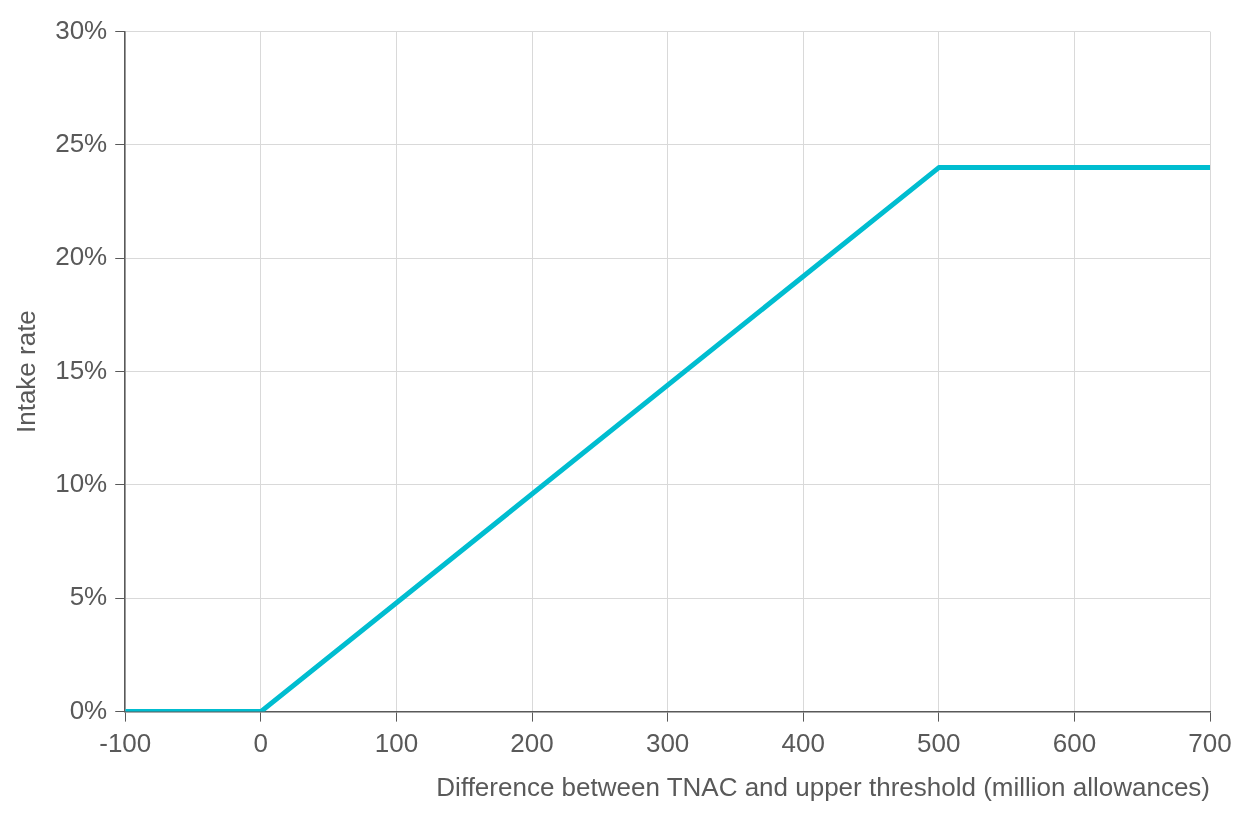 The width and height of the screenshot is (1258, 816). What do you see at coordinates (125, 743) in the screenshot?
I see `x-tick-label: -100` at bounding box center [125, 743].